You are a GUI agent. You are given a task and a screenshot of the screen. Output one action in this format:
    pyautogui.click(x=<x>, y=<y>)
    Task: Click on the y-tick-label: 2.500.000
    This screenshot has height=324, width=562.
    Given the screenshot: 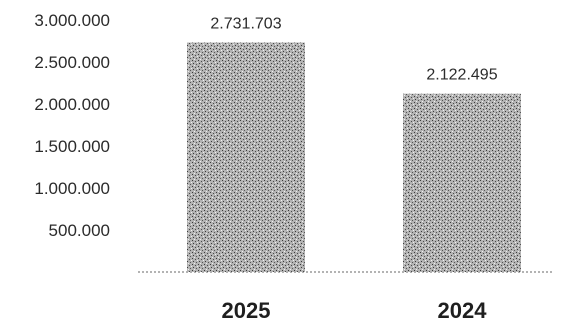 What is the action you would take?
    pyautogui.click(x=72, y=62)
    